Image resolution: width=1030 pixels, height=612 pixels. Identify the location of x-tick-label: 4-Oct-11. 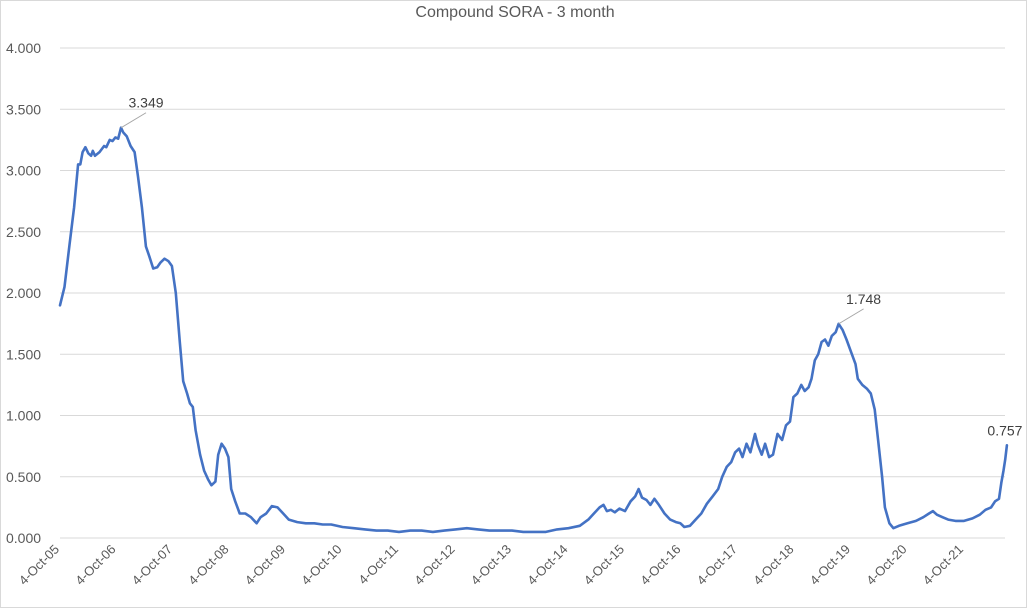
(378, 565).